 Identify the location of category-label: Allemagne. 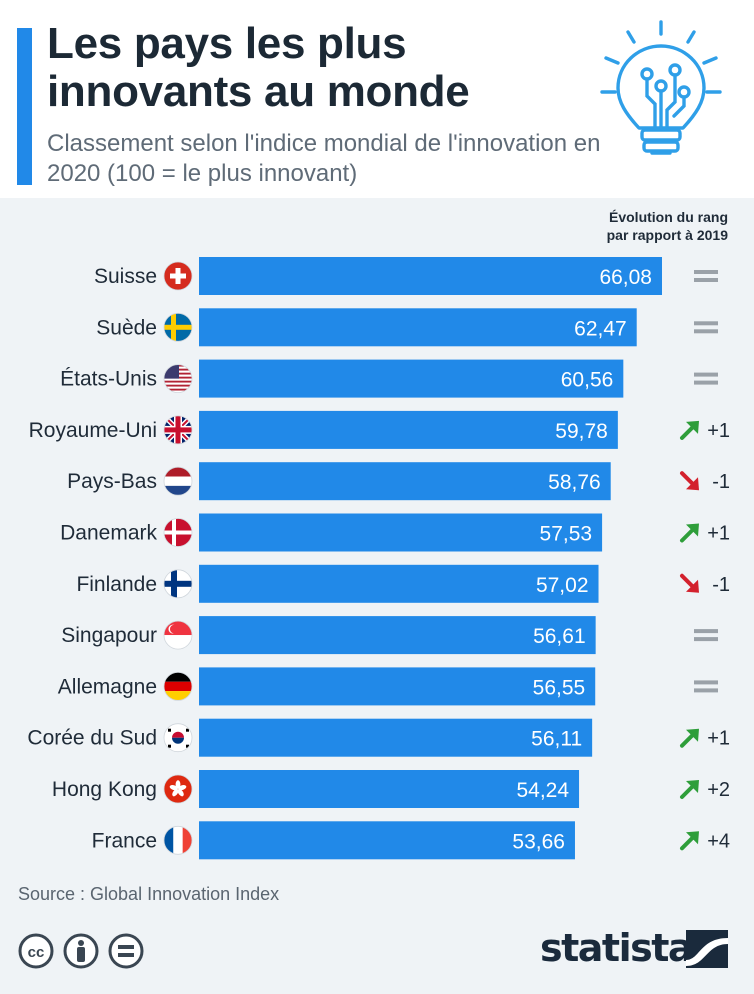
(107, 686).